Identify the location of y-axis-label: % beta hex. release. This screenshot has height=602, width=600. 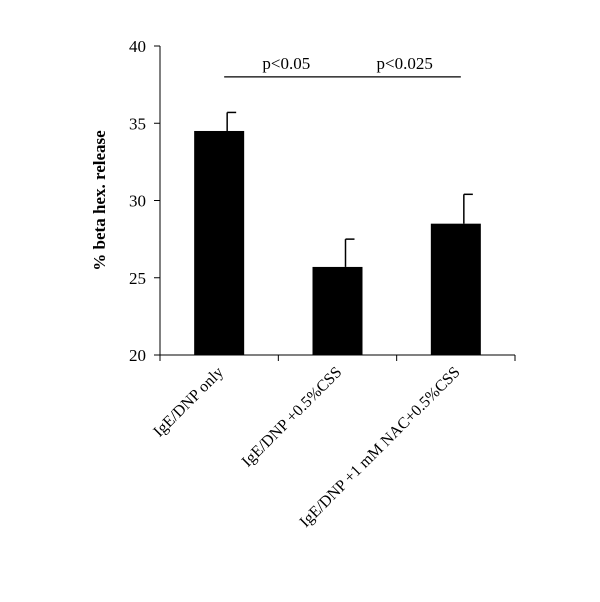
(99, 200).